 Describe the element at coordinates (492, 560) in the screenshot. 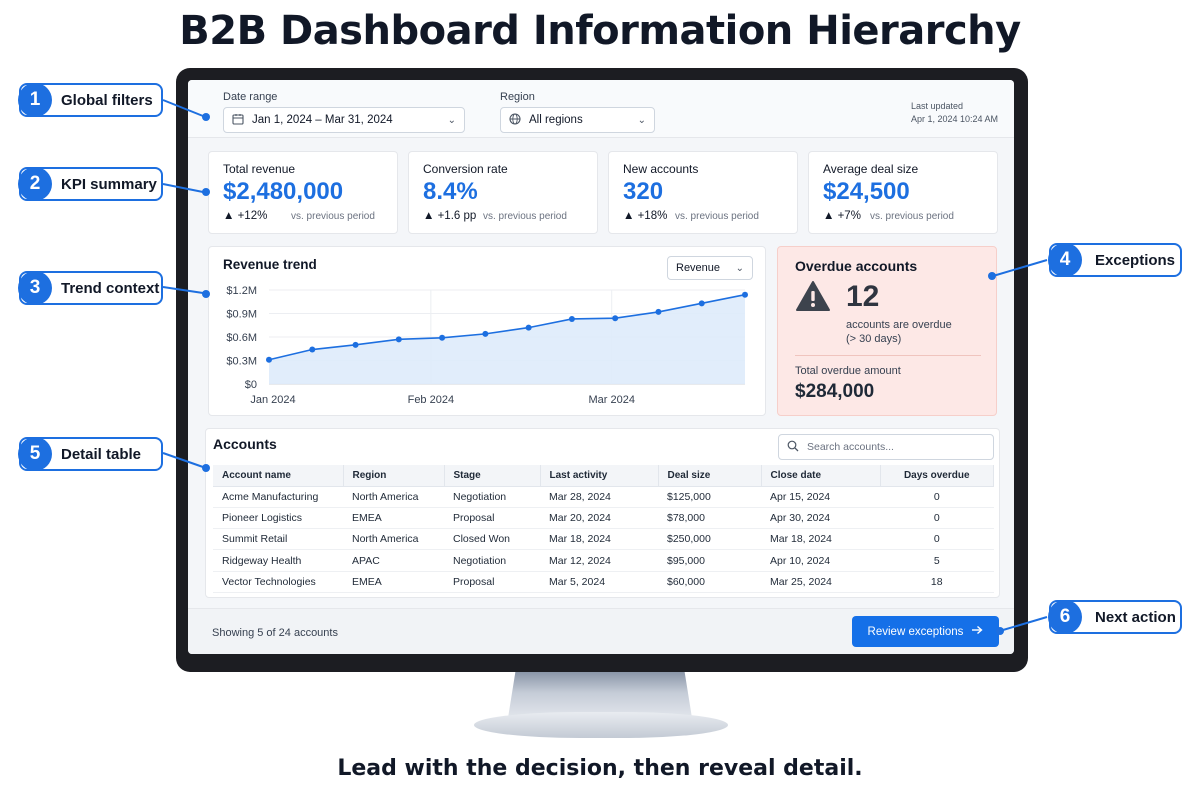

I see `cell-stage: Negotiation` at that location.